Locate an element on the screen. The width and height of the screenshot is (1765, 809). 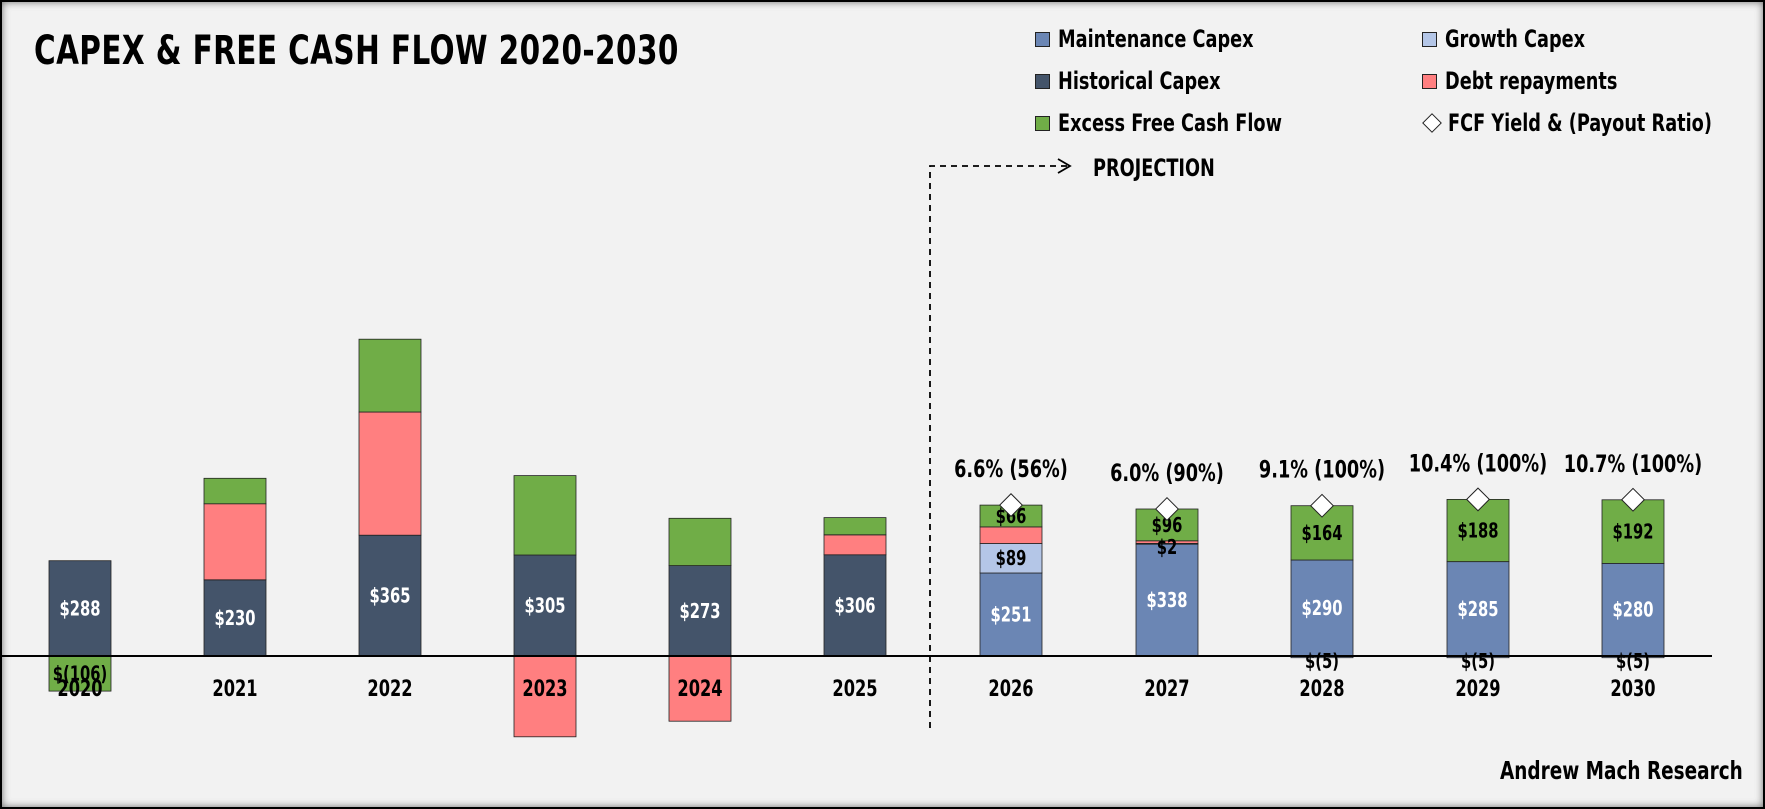
legend-swatch-growth is located at coordinates (1429, 39).